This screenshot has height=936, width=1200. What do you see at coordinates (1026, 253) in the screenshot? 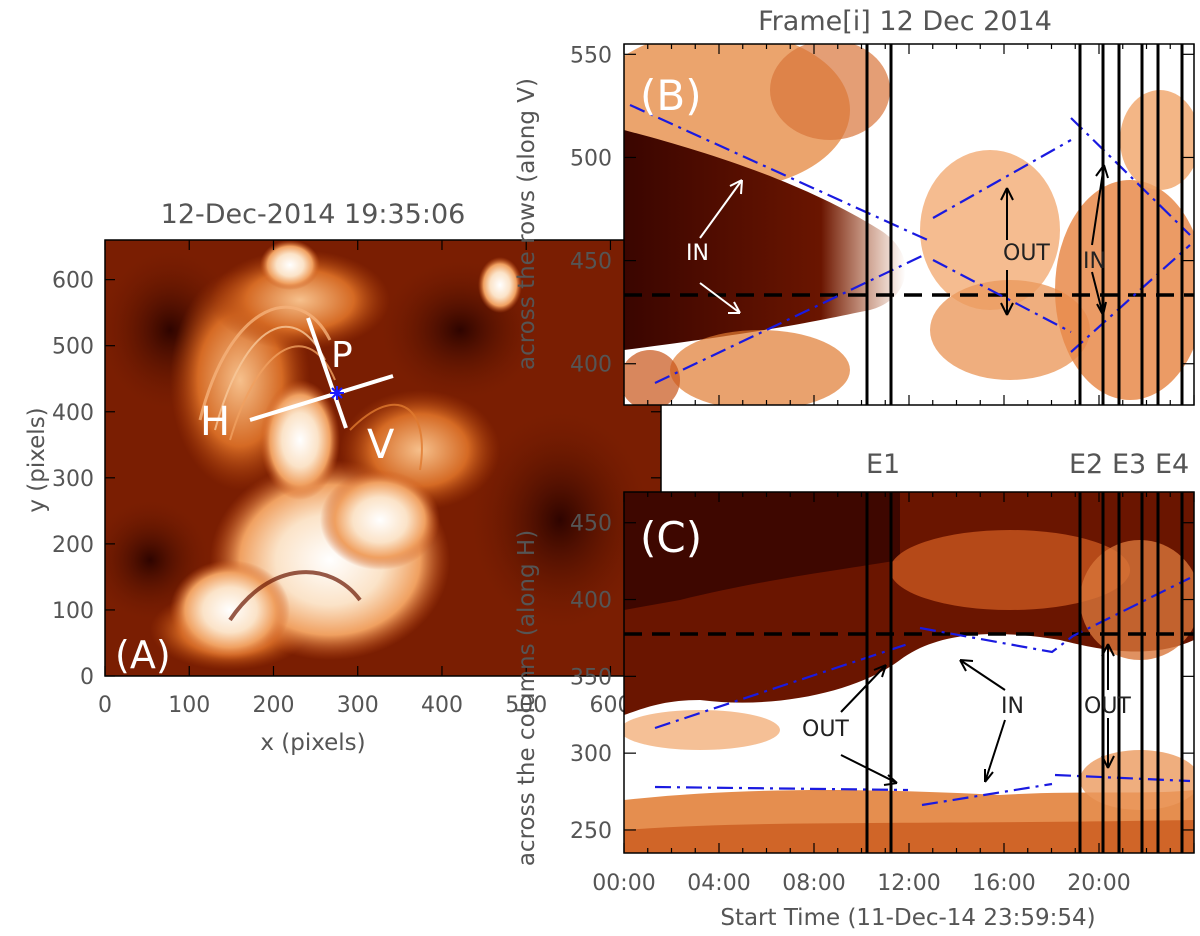
I see `label-out-b: OUT` at bounding box center [1026, 253].